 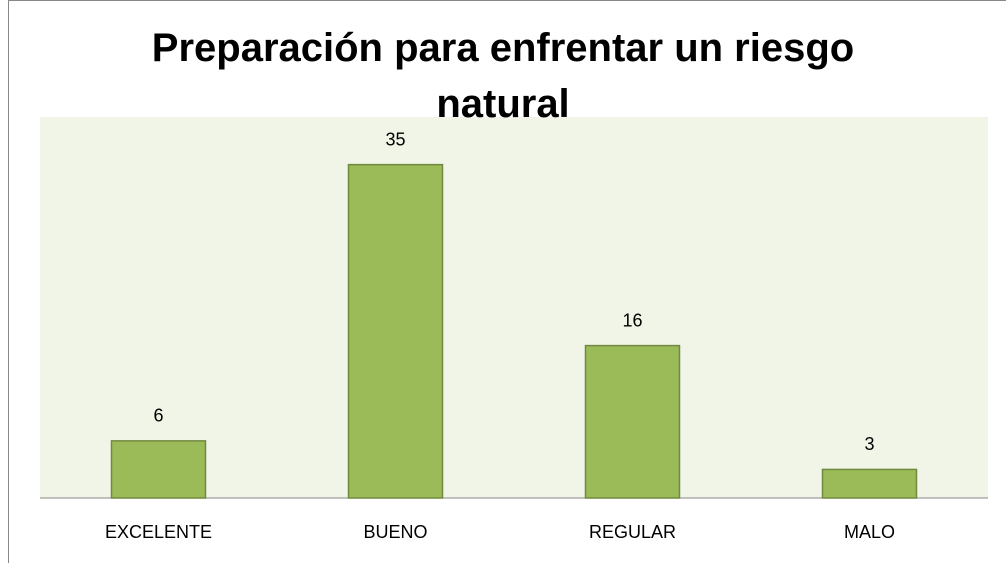 I want to click on x-tick-label: EXCELENTE, so click(x=158, y=532).